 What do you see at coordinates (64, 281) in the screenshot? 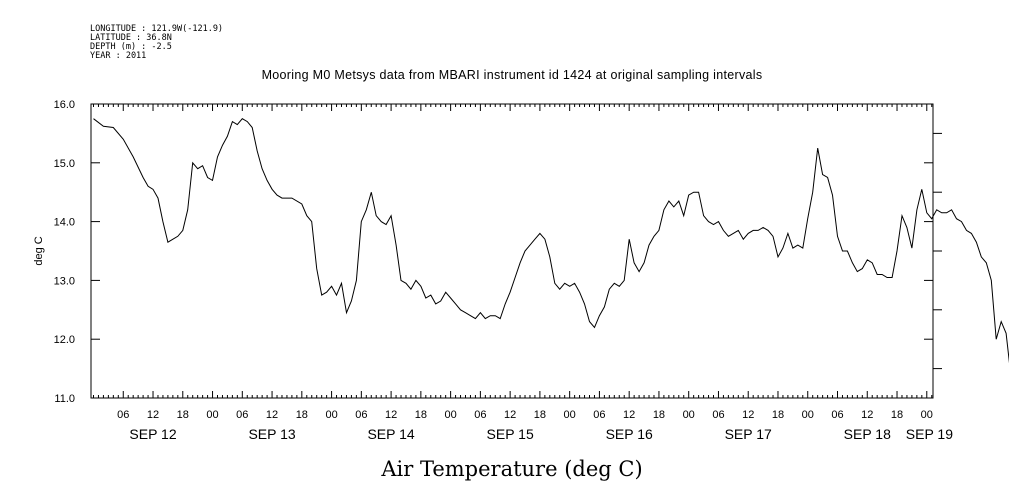
I see `y-tick-label: 13.0` at bounding box center [64, 281].